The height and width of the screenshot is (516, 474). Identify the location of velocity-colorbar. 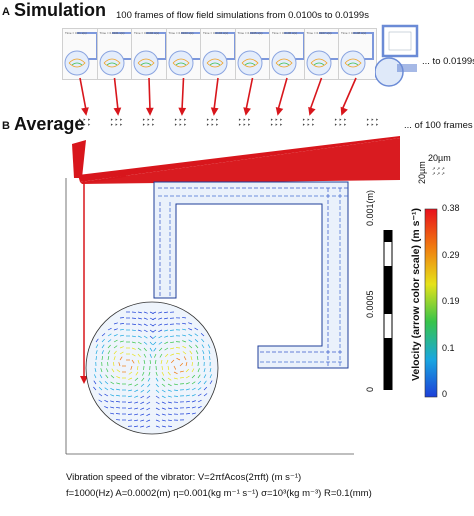
(431, 303).